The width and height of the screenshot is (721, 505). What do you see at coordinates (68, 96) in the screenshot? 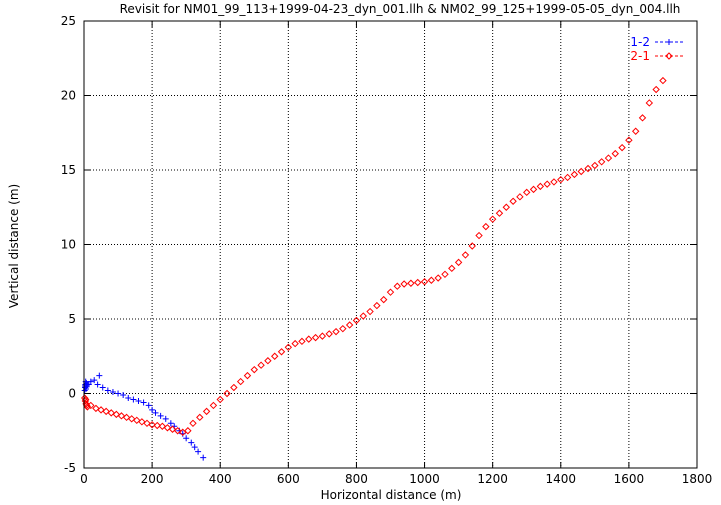
I see `y-tick-label: 20` at bounding box center [68, 96].